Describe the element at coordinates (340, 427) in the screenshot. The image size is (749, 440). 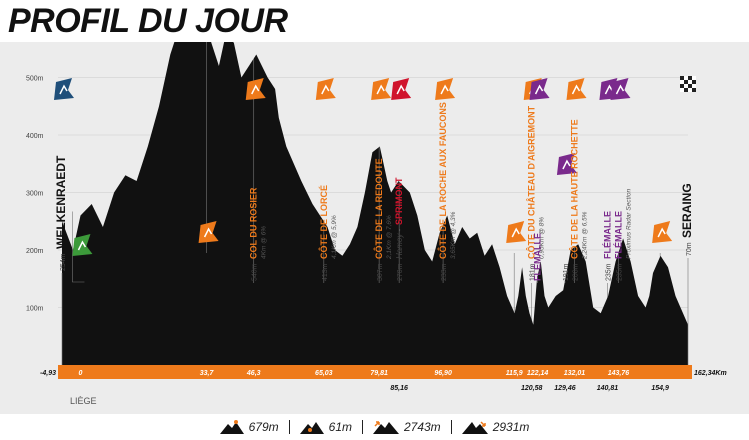
I see `legend-value: 61m` at that location.